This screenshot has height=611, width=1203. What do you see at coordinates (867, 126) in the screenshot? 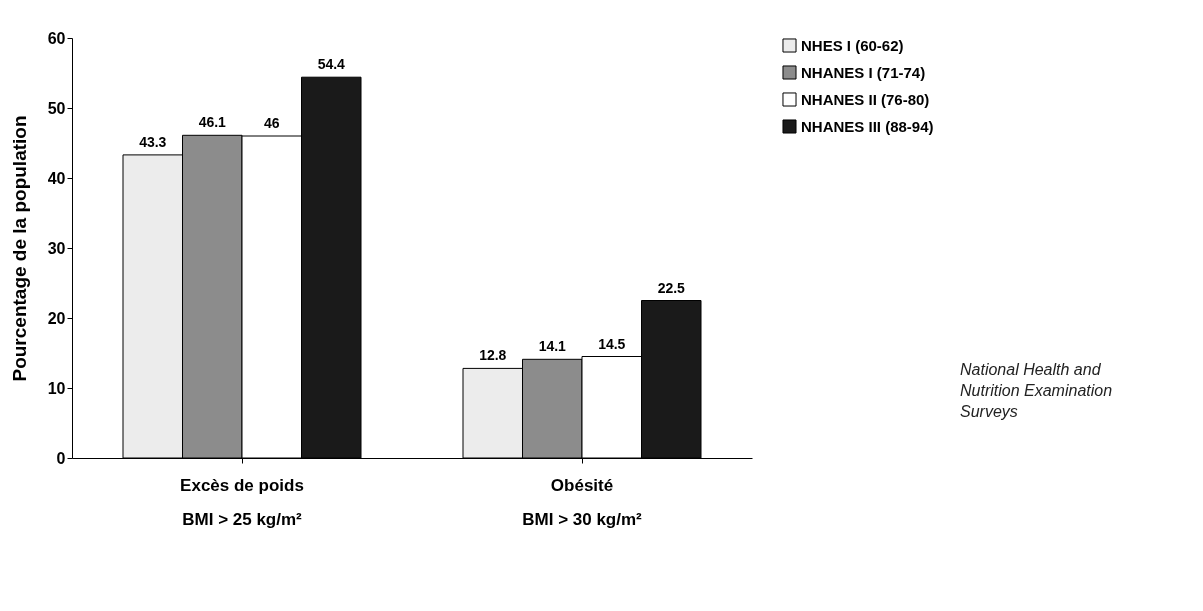
I see `legend-label: NHANES III (88-94)` at bounding box center [867, 126].